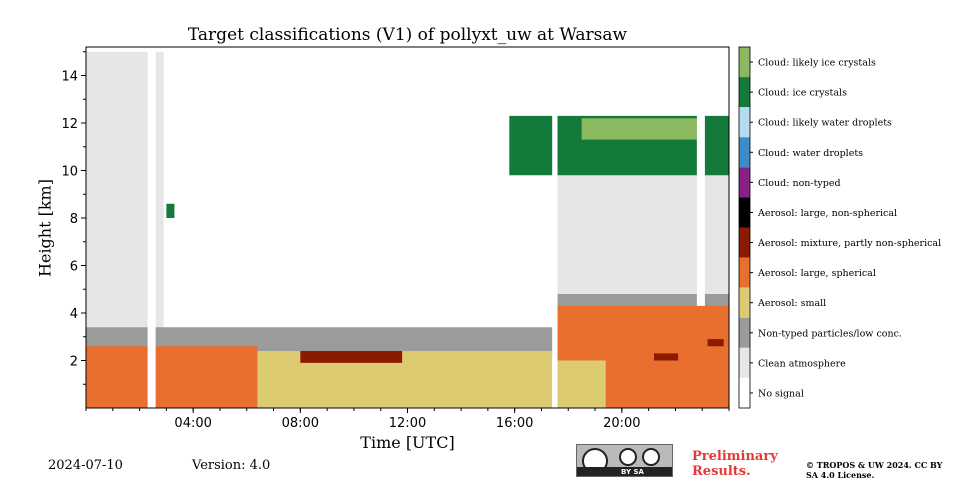 The height and width of the screenshot is (480, 960). Describe the element at coordinates (514, 423) in the screenshot. I see `x-tick-label: 16:00` at that location.